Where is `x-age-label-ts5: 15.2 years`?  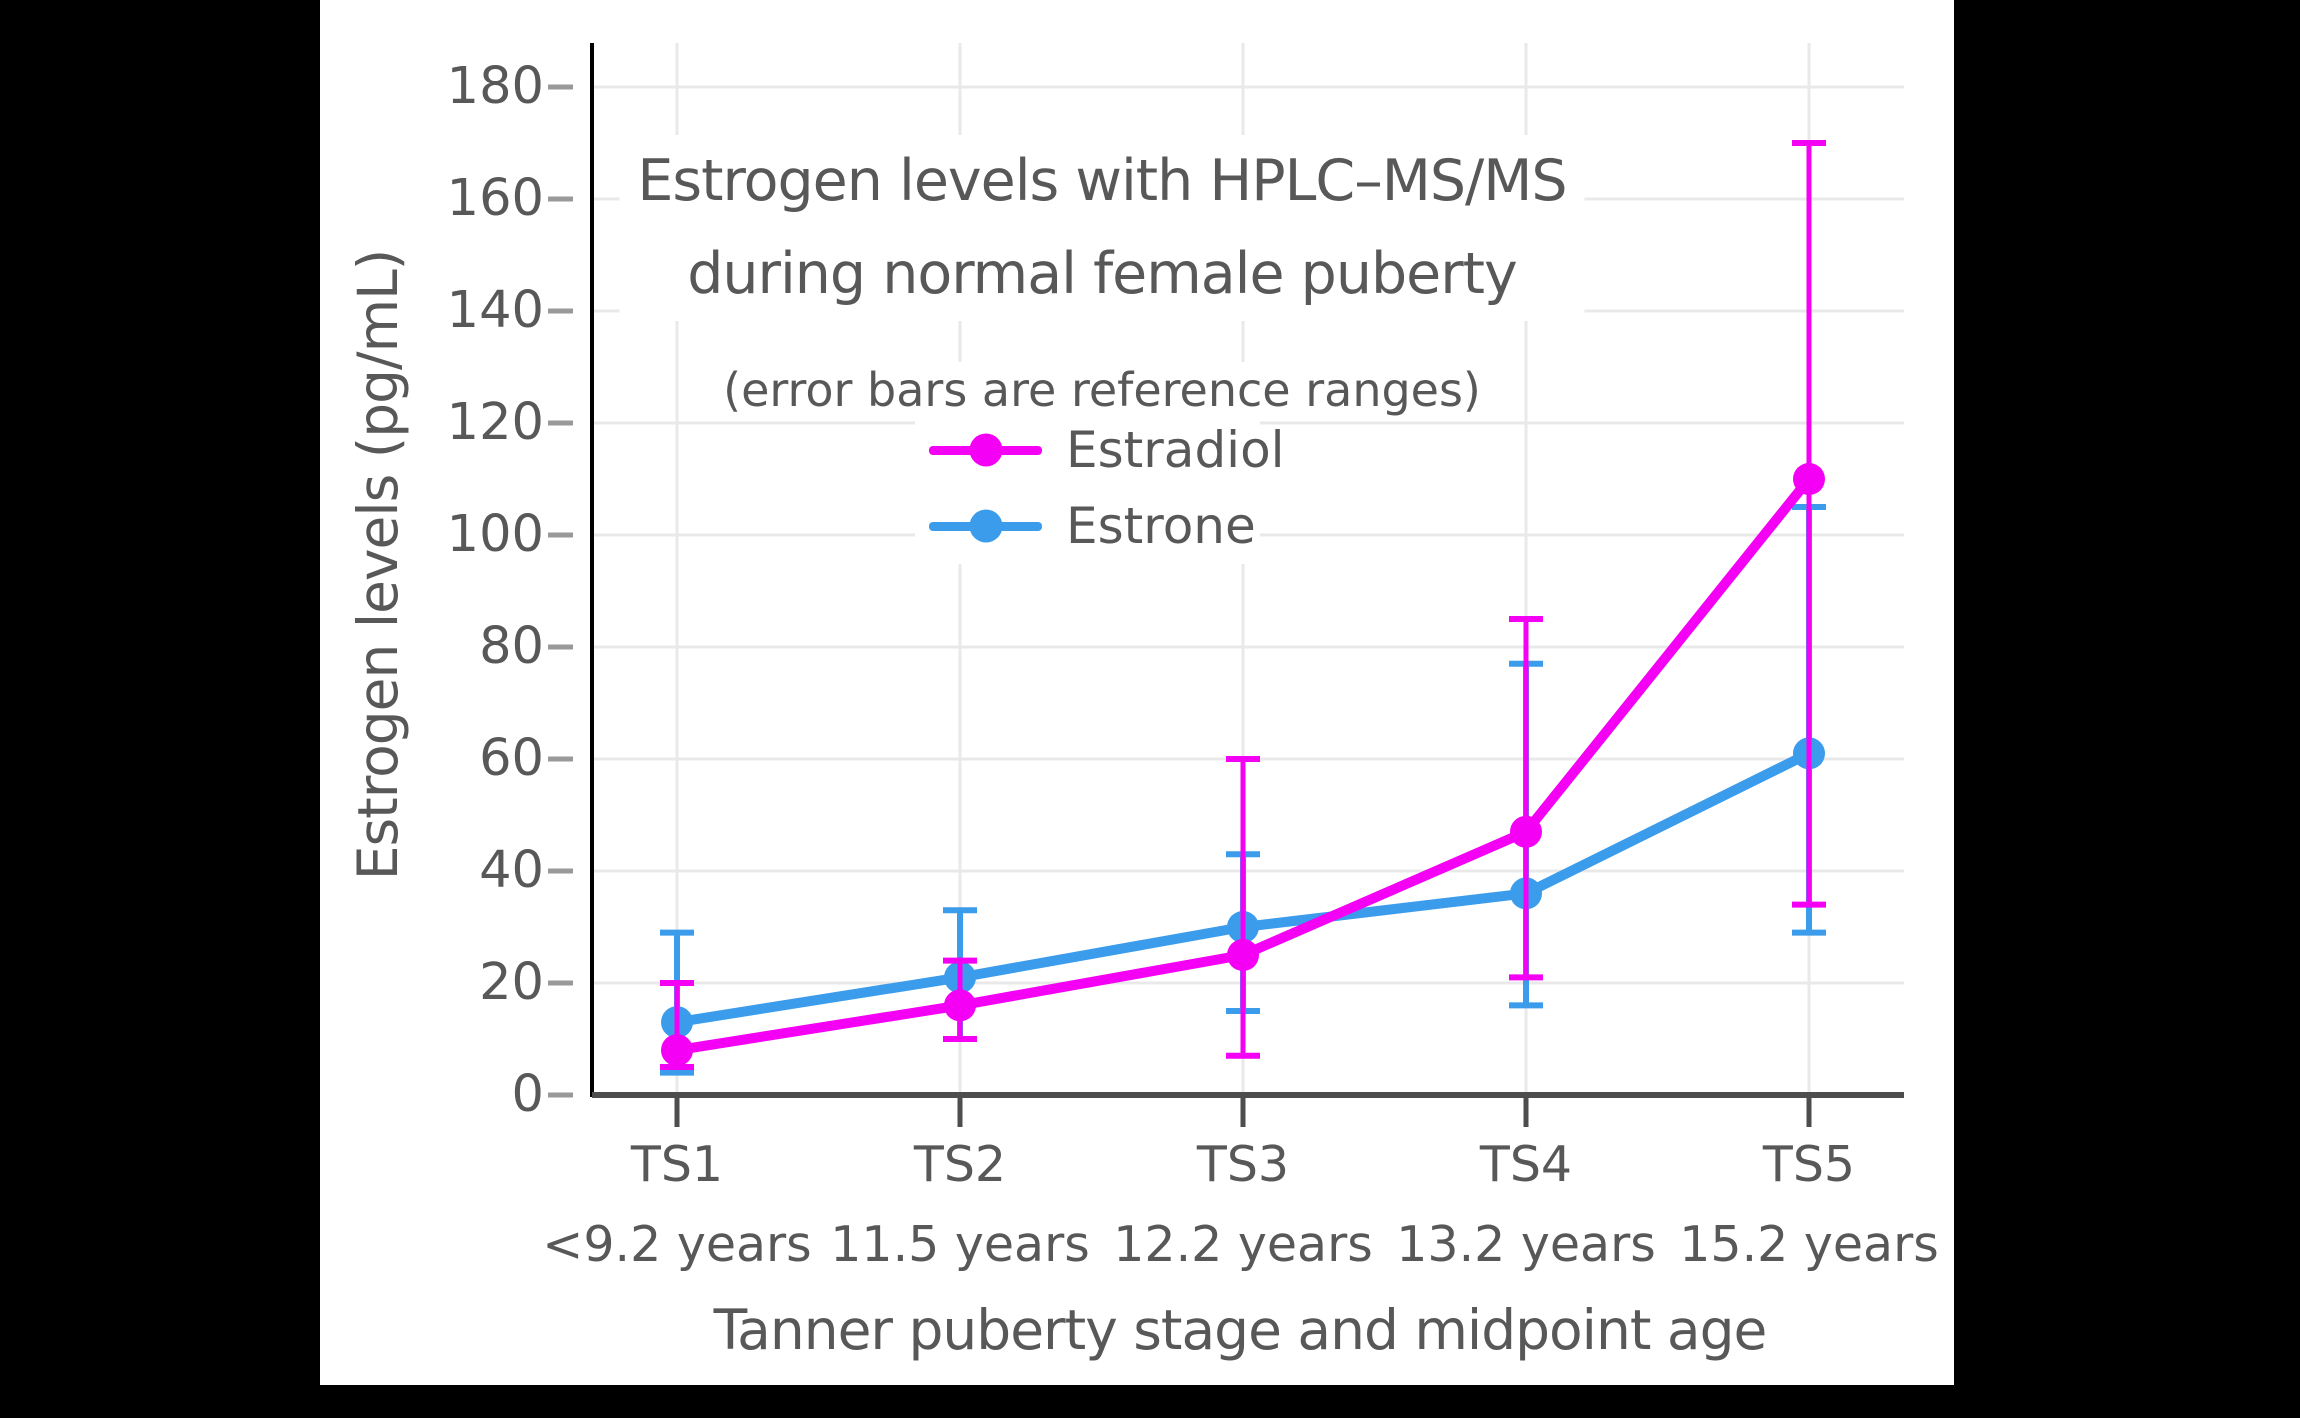
x-age-label-ts5: 15.2 years is located at coordinates (1809, 1244).